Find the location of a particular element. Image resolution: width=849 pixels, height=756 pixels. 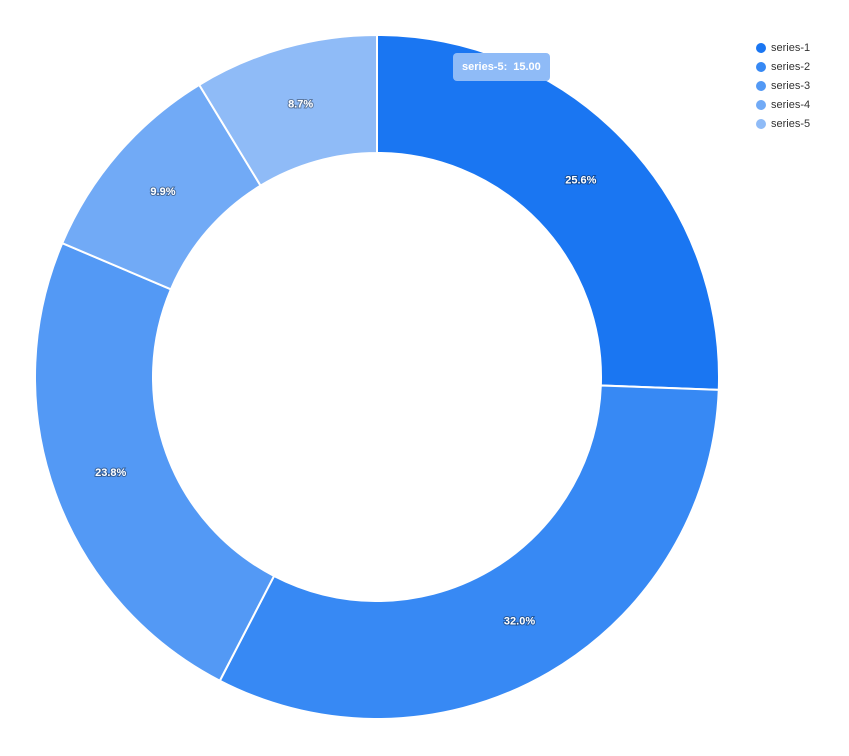

tooltip-series: series-5: is located at coordinates (485, 67).